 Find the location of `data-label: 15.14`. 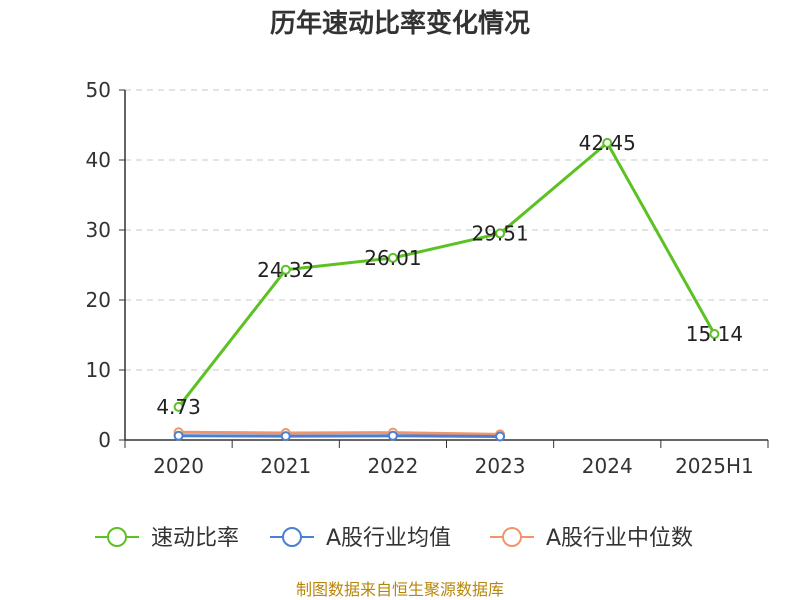

data-label: 15.14 is located at coordinates (714, 334).